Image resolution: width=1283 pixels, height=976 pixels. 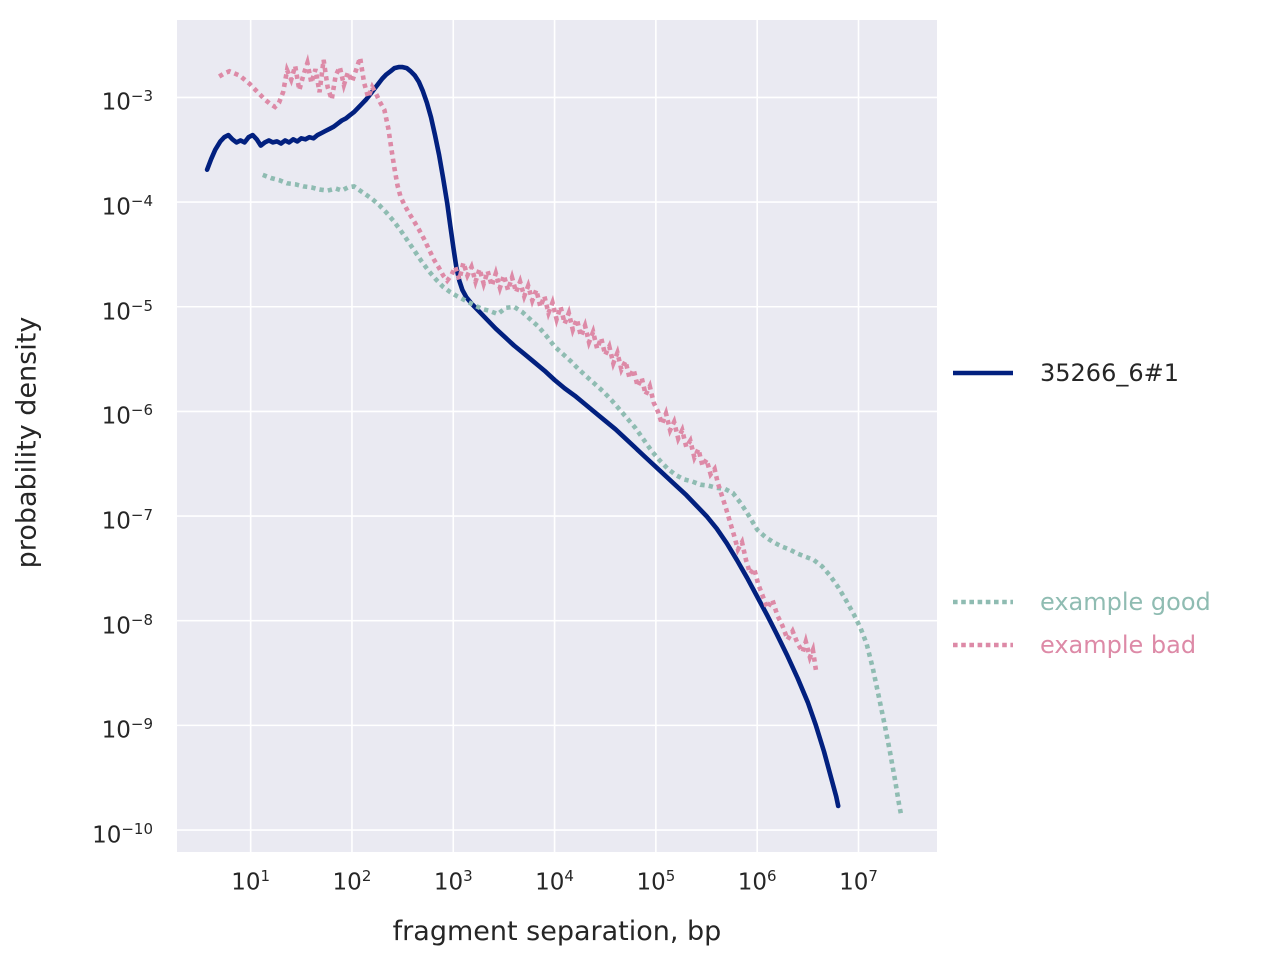 I want to click on x-tick-label: 101, so click(x=251, y=881).